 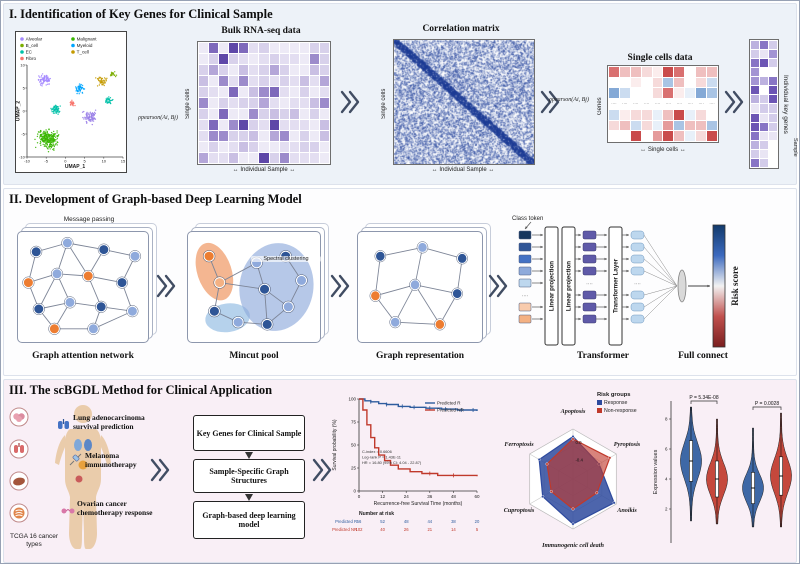 What do you see at coordinates (429, 521) in the screenshot?
I see `svg-text: 44` at bounding box center [429, 521].